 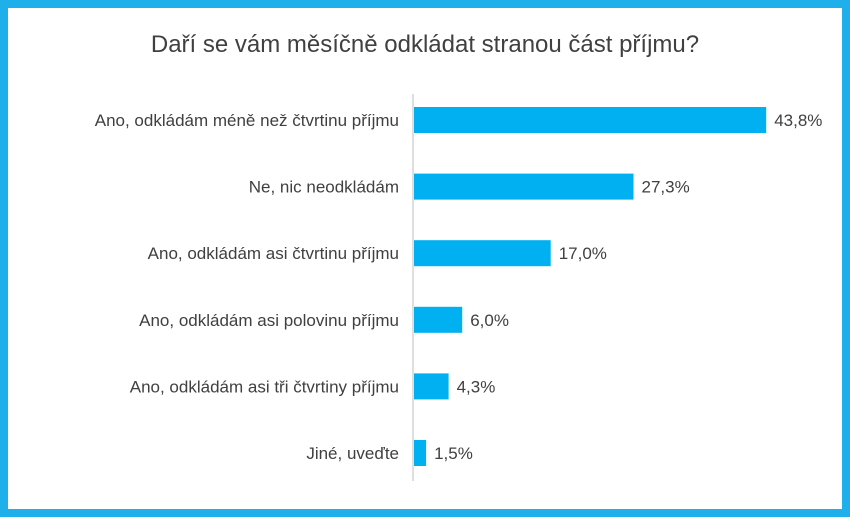 What do you see at coordinates (666, 187) in the screenshot?
I see `data-label-1: 27,3%` at bounding box center [666, 187].